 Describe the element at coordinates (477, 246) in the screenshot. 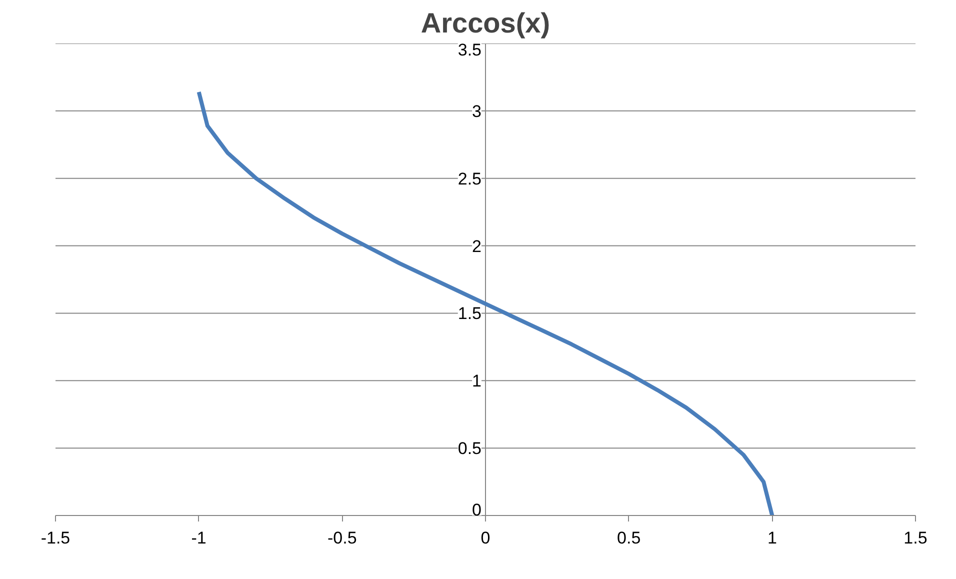

I see `y-tick-label: 2` at that location.